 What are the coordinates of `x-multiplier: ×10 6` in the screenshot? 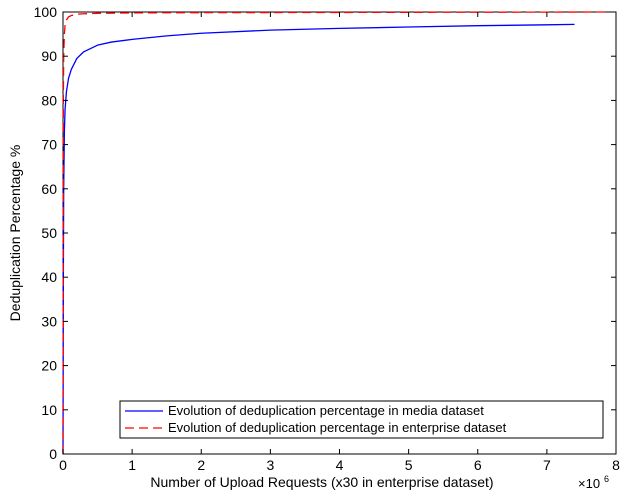 It's located at (593, 482).